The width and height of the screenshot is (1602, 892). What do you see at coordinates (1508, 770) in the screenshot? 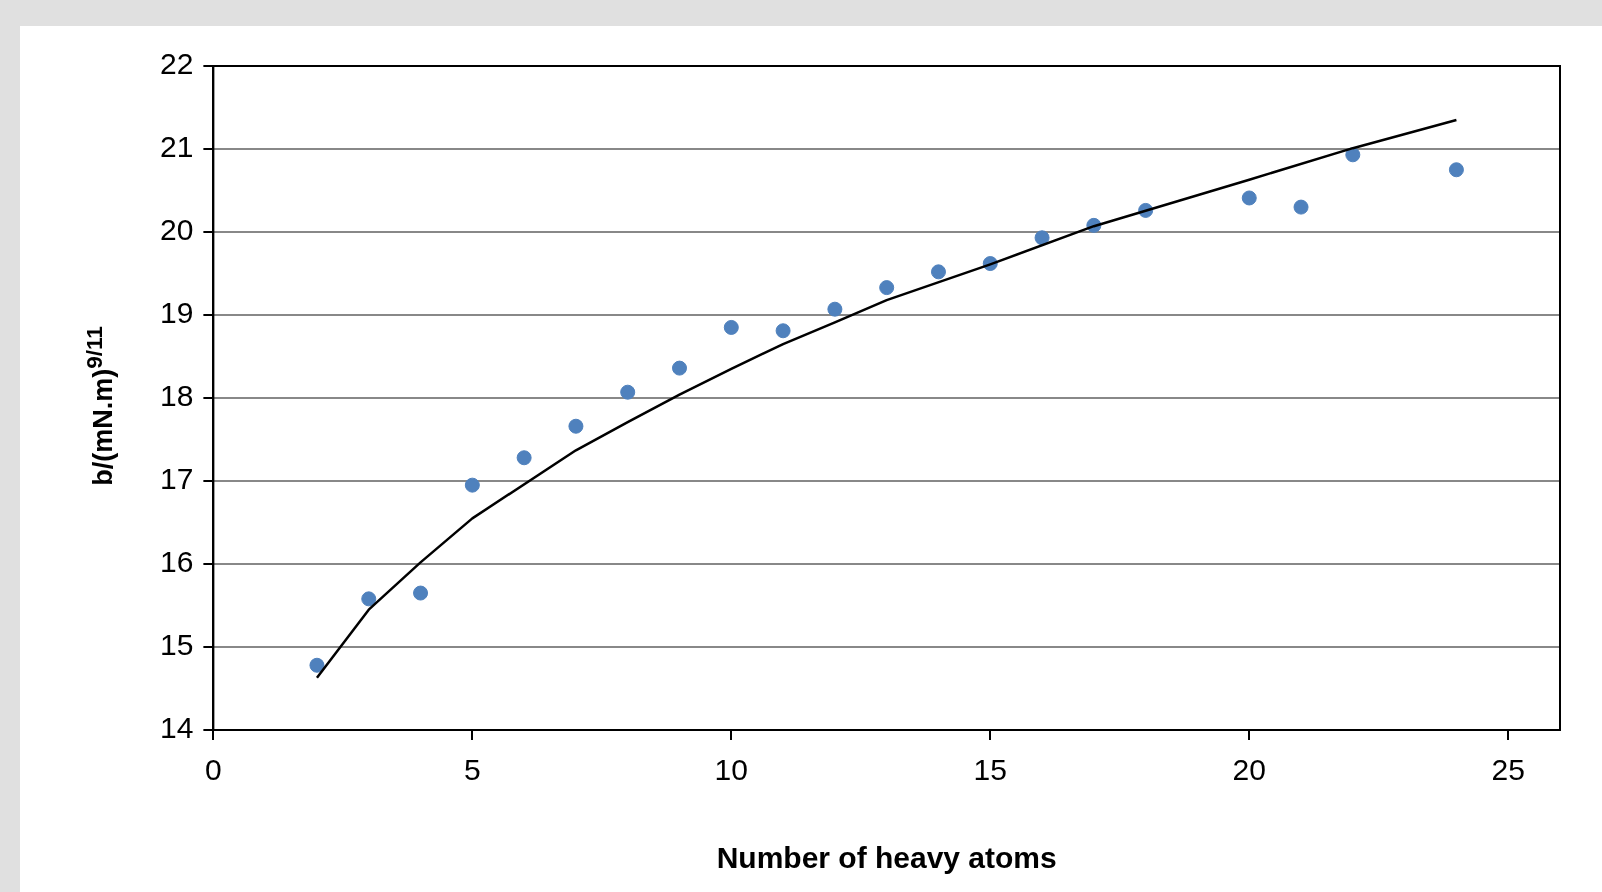
I see `x-tick-label: 25` at bounding box center [1508, 770].